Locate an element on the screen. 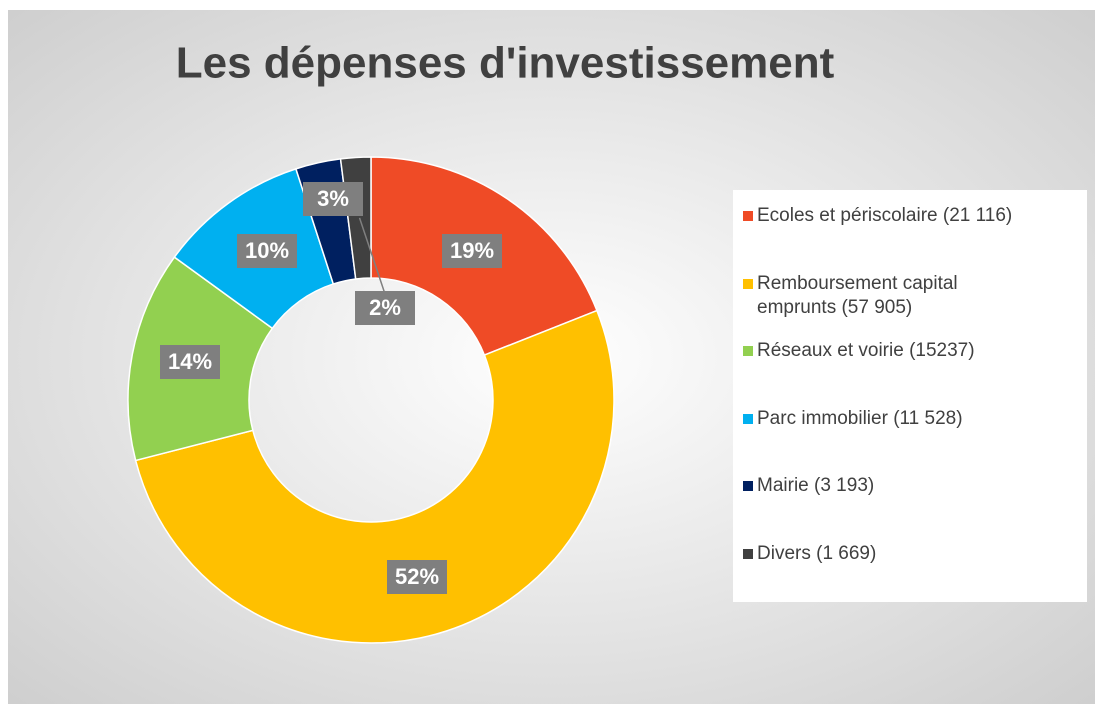  legend-item: Mairie (3 193) is located at coordinates (910, 508).